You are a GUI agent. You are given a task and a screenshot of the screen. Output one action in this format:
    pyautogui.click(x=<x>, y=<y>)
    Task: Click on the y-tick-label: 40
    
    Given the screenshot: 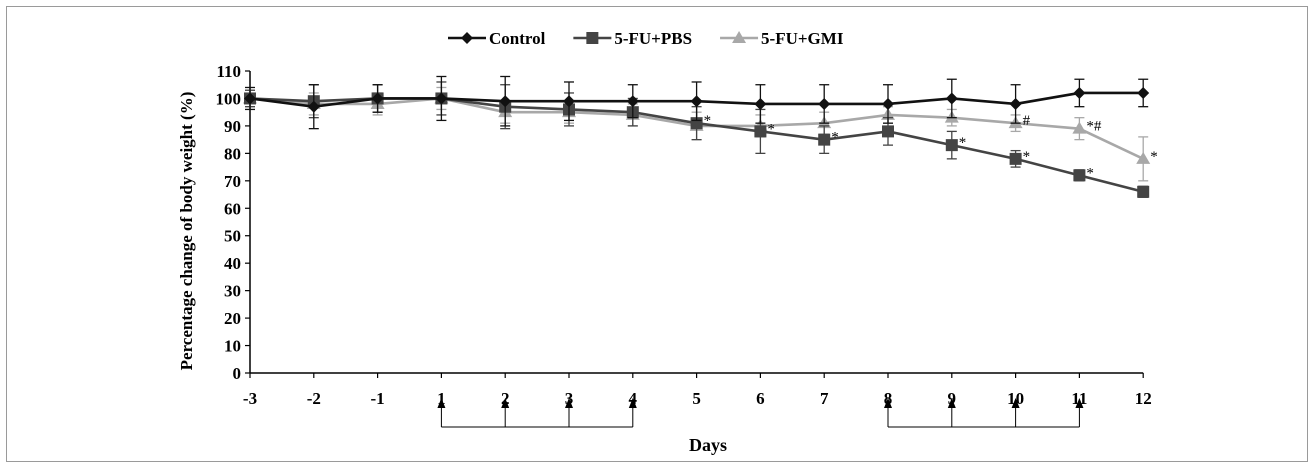 What is the action you would take?
    pyautogui.click(x=232, y=263)
    